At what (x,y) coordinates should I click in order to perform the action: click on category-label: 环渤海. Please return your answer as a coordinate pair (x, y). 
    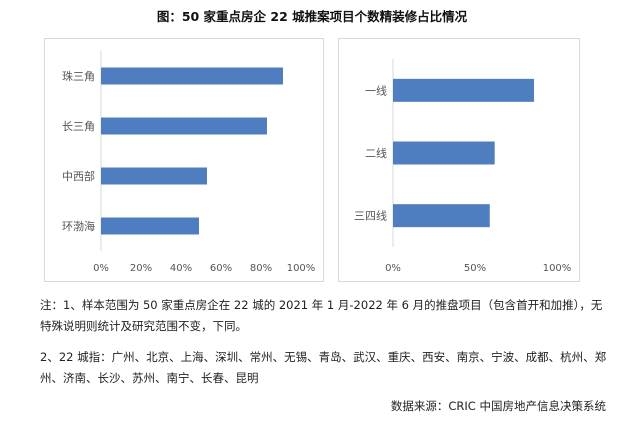
    Looking at the image, I should click on (78, 226).